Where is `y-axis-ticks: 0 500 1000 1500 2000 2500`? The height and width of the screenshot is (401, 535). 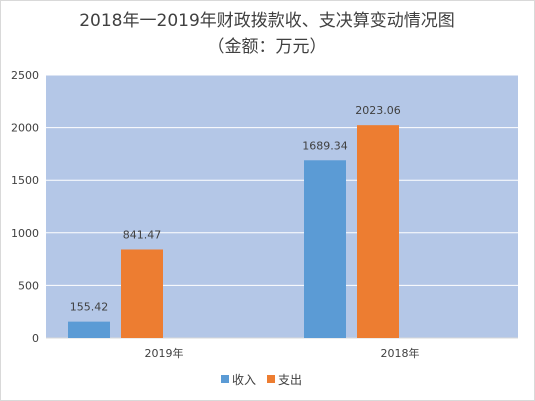 y-axis-ticks: 0 500 1000 1500 2000 2500 is located at coordinates (25, 207).